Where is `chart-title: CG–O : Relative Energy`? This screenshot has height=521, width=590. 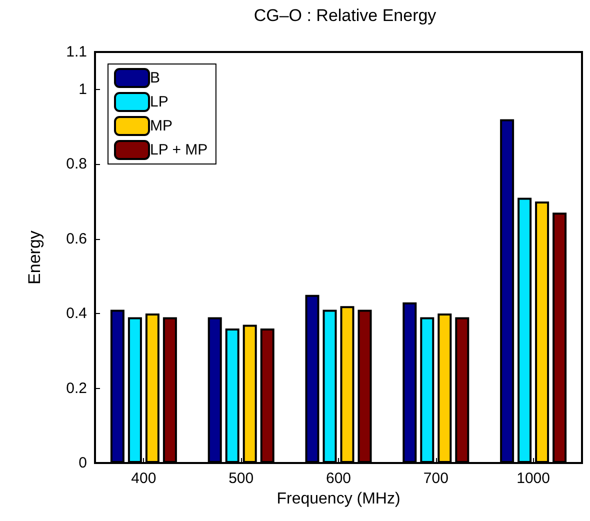
chart-title: CG–O : Relative Energy is located at coordinates (345, 15).